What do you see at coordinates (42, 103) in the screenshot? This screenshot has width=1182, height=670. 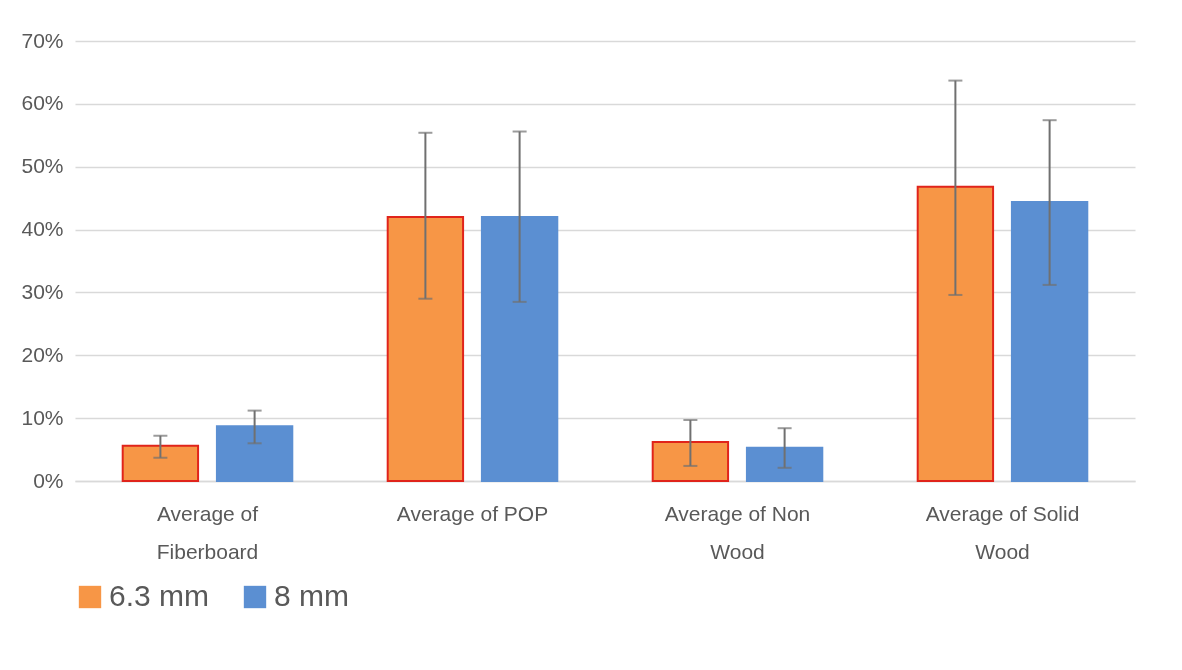 I see `y-tick-label: 60%` at bounding box center [42, 103].